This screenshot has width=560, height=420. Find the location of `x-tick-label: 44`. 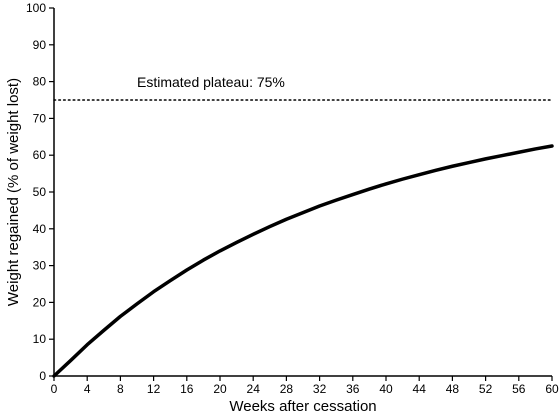

x-tick-label: 44 is located at coordinates (420, 389).